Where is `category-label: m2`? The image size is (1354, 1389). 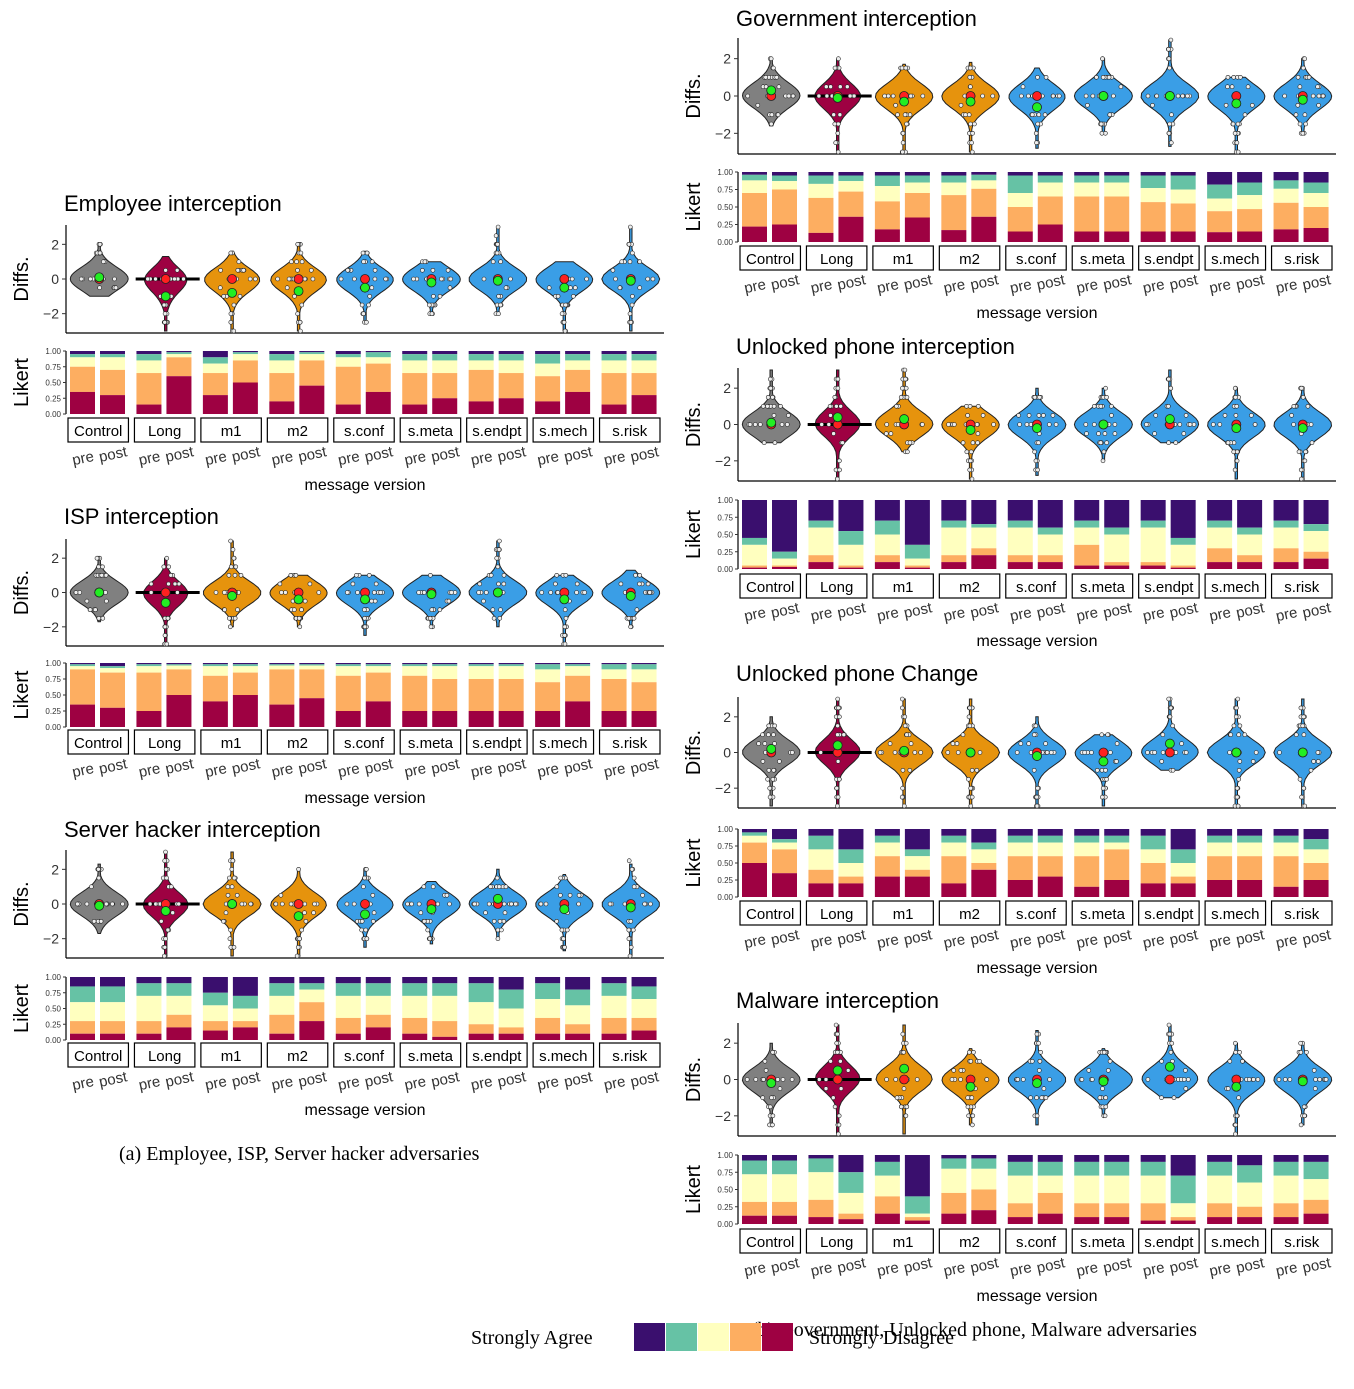
category-label: m2 is located at coordinates (969, 259).